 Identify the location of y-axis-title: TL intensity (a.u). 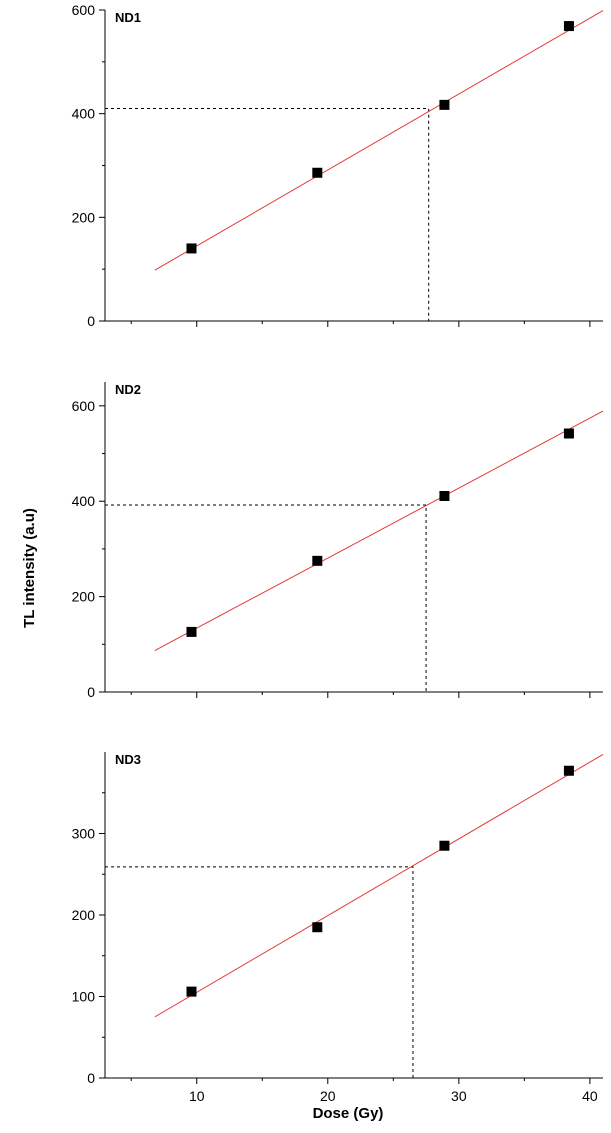
(29, 568).